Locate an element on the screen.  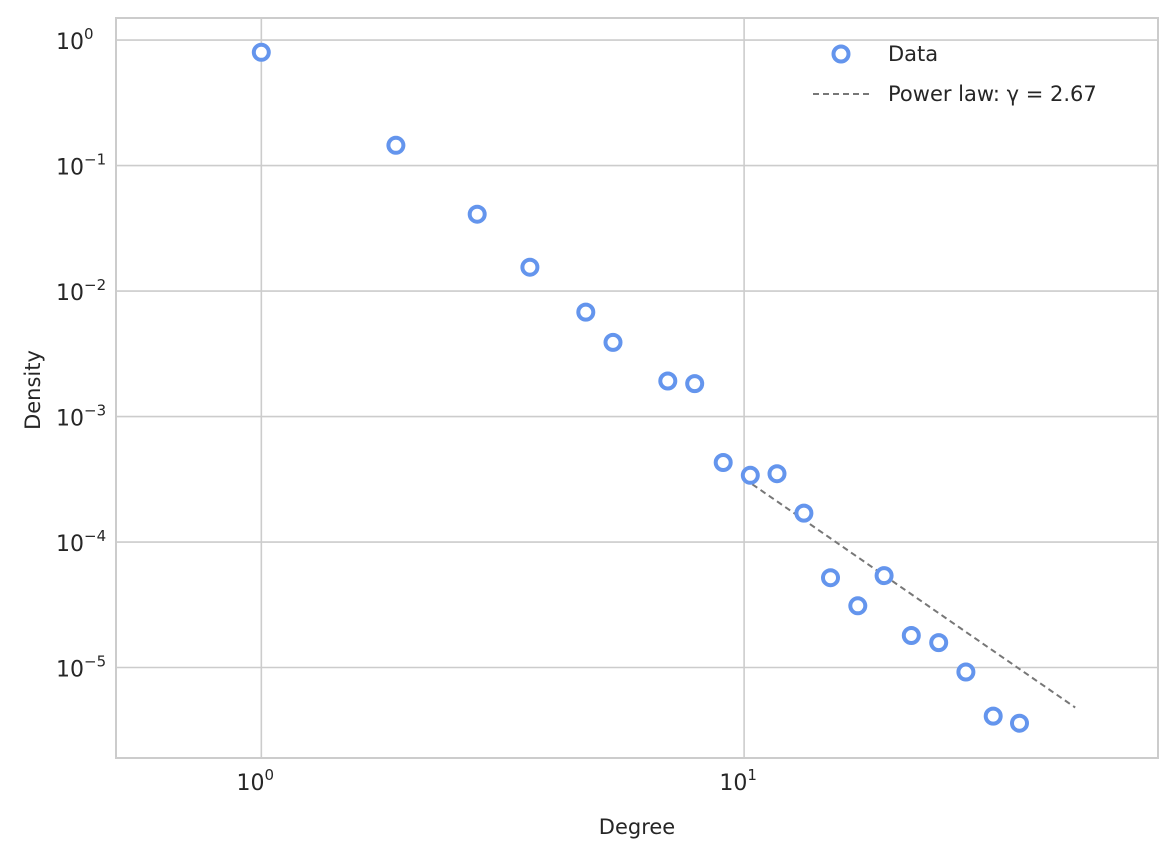
power-law-fit-line is located at coordinates (909, 593).